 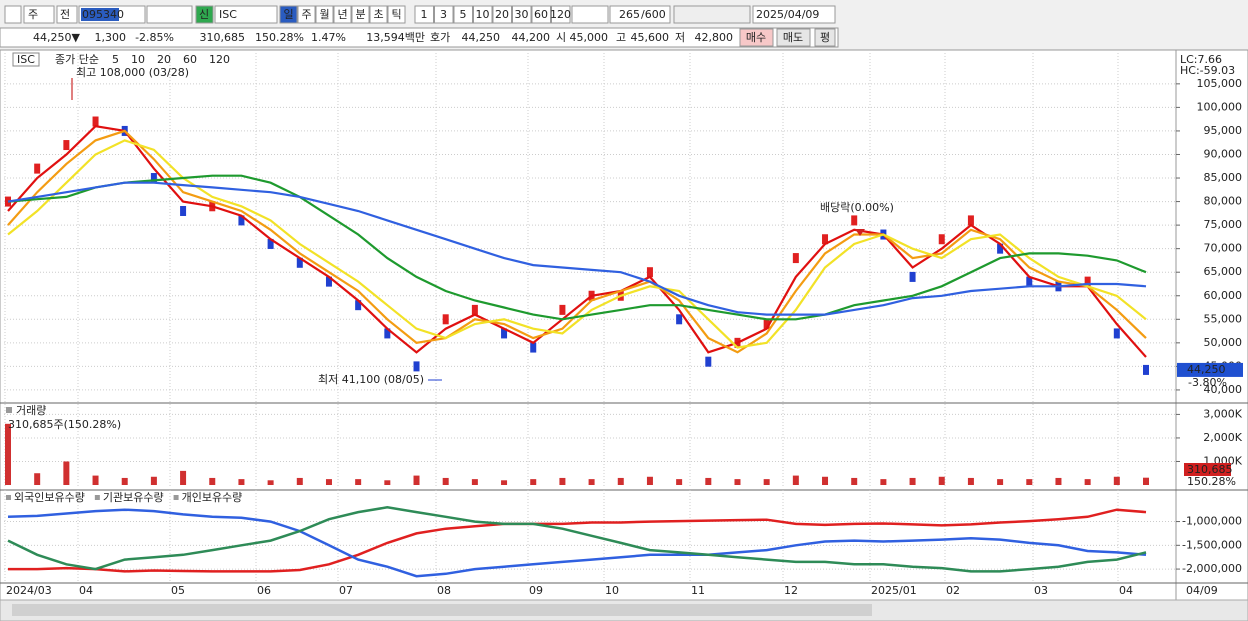 What do you see at coordinates (138, 59) in the screenshot?
I see `legend-entry: 10` at bounding box center [138, 59].